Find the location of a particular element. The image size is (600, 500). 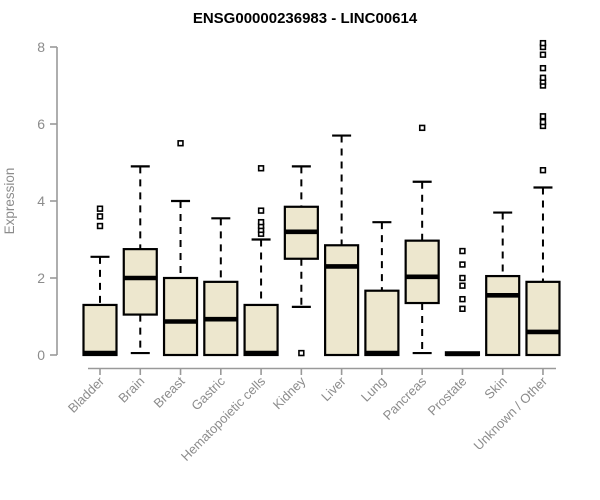

box-liver is located at coordinates (342, 245).